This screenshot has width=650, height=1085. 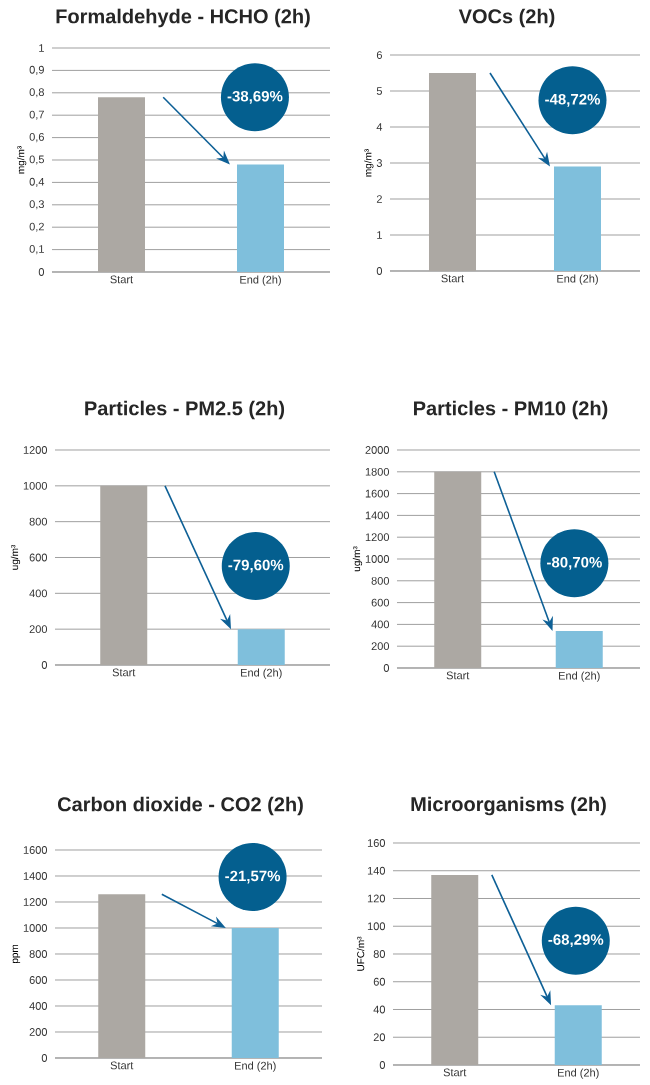 I want to click on annotation: -80,70%, so click(x=574, y=563).